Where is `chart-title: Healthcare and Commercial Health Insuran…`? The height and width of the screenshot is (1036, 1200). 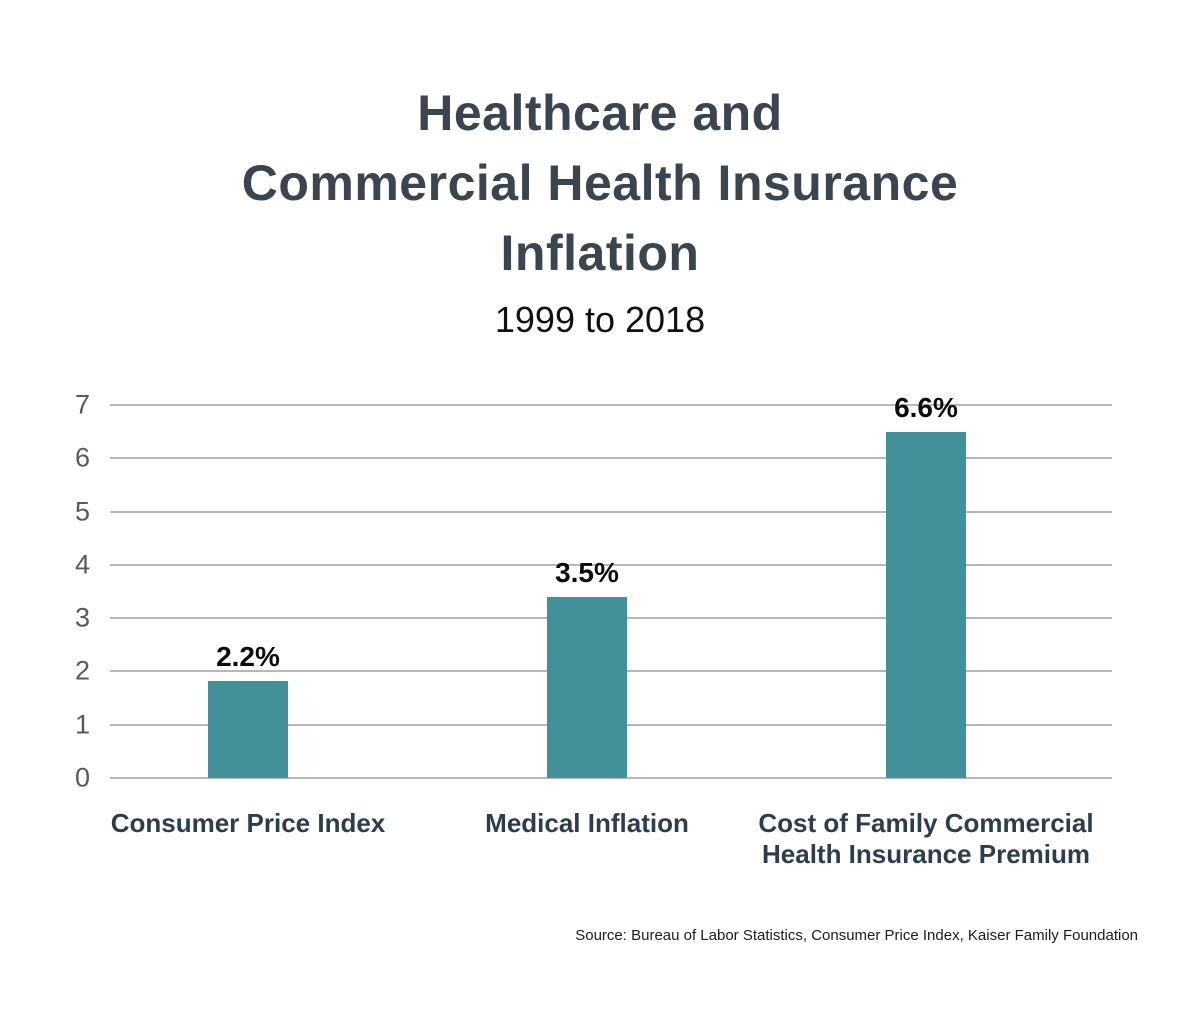 chart-title: Healthcare and Commercial Health Insuran… is located at coordinates (600, 183).